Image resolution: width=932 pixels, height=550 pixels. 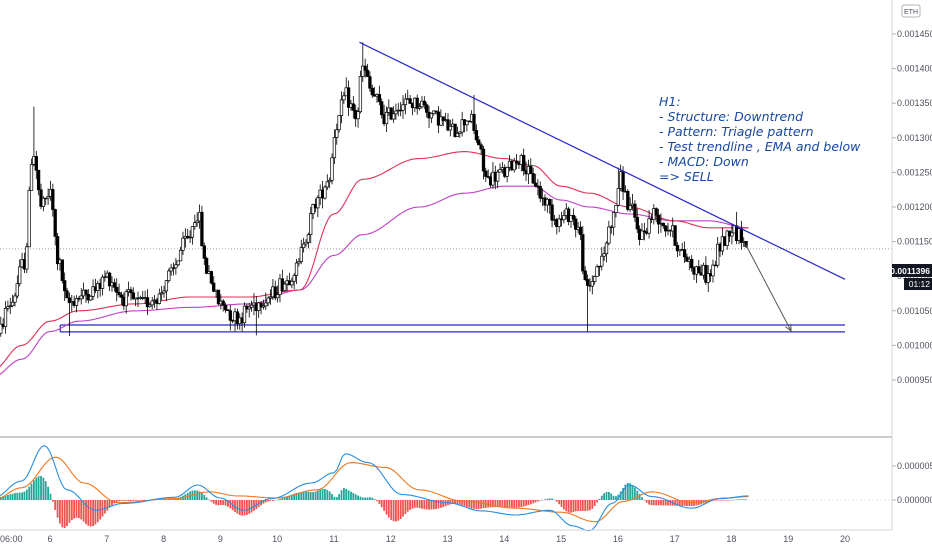 I want to click on projection-arrowhead, so click(x=788, y=327).